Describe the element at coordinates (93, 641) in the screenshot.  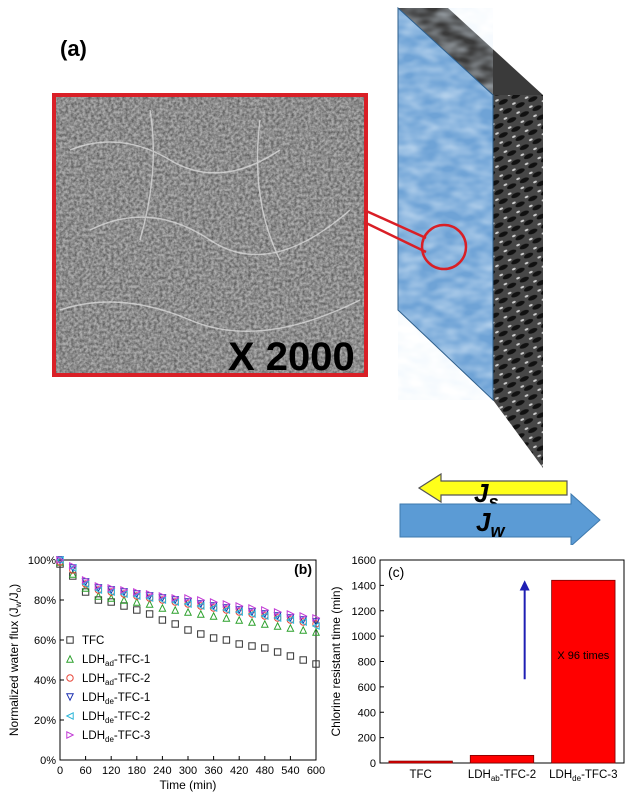
I see `legend-entry-b: TFC` at that location.